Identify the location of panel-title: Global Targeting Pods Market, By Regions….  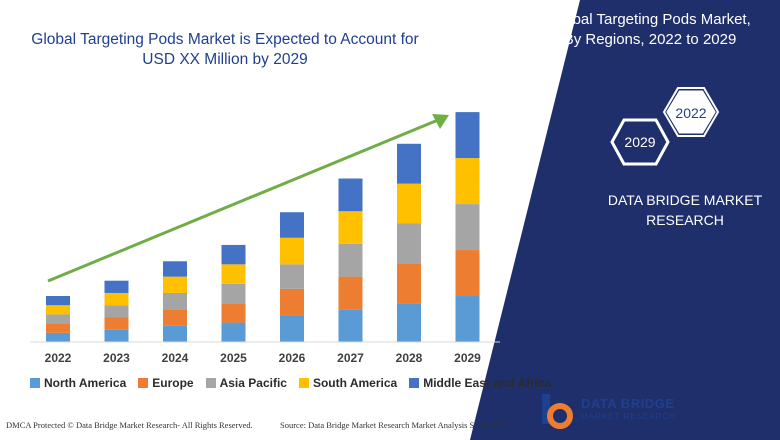
(650, 30).